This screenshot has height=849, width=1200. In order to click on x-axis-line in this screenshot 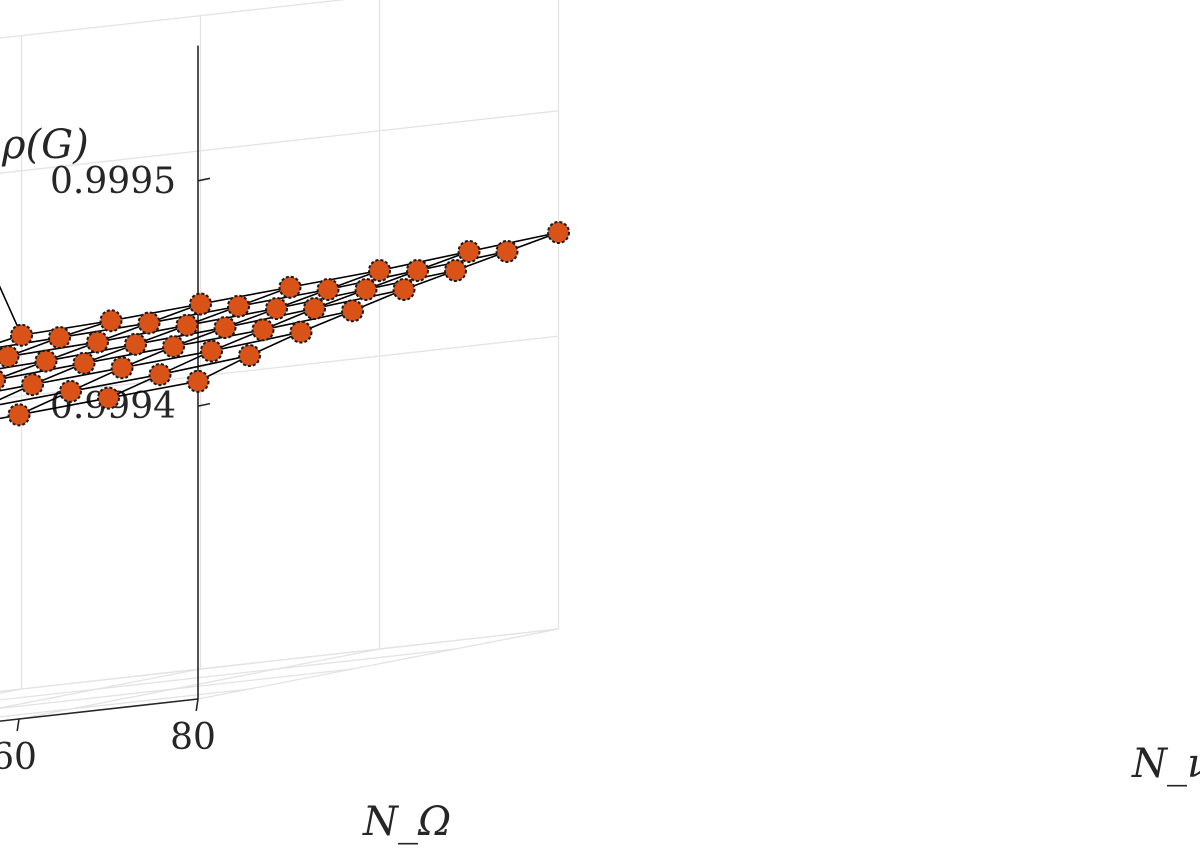, I will do `click(99, 710)`.